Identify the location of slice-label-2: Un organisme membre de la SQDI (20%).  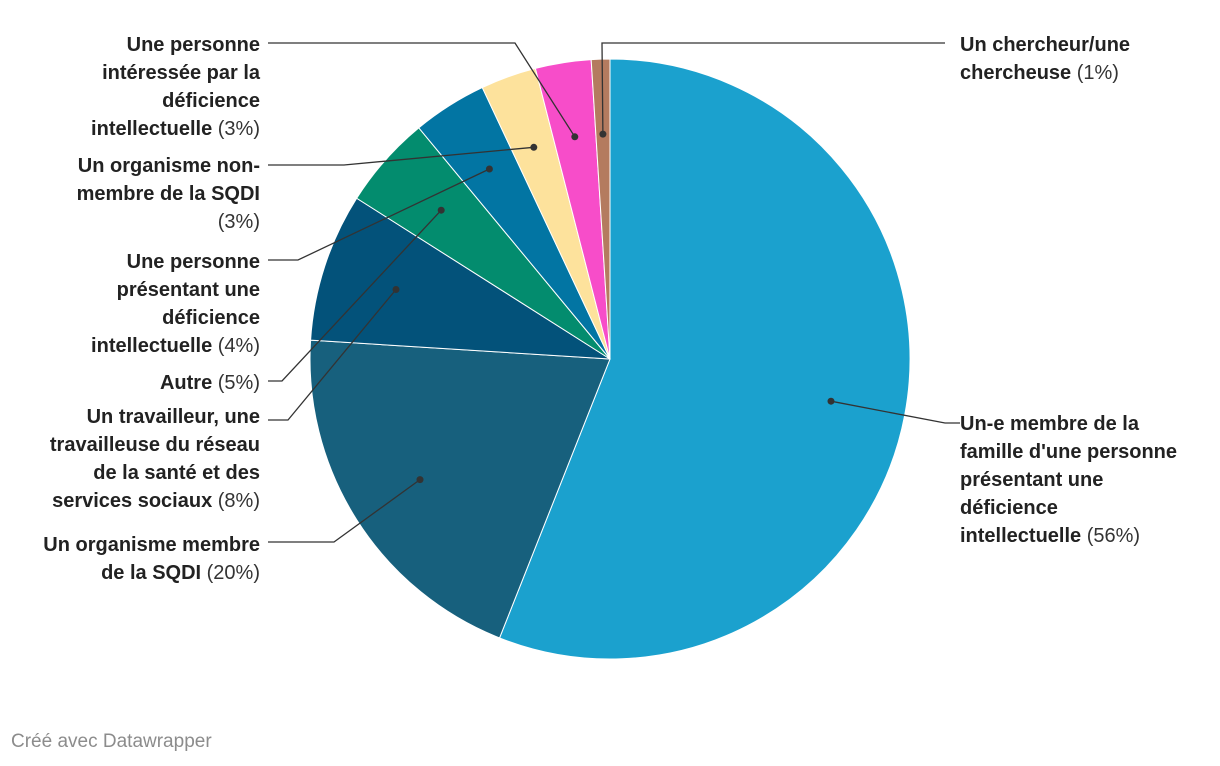
(151, 559).